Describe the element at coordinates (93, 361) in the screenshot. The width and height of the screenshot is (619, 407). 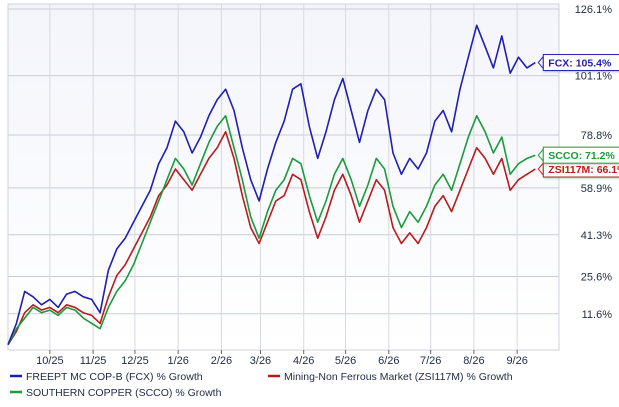
I see `x-tick-label: 11/25` at that location.